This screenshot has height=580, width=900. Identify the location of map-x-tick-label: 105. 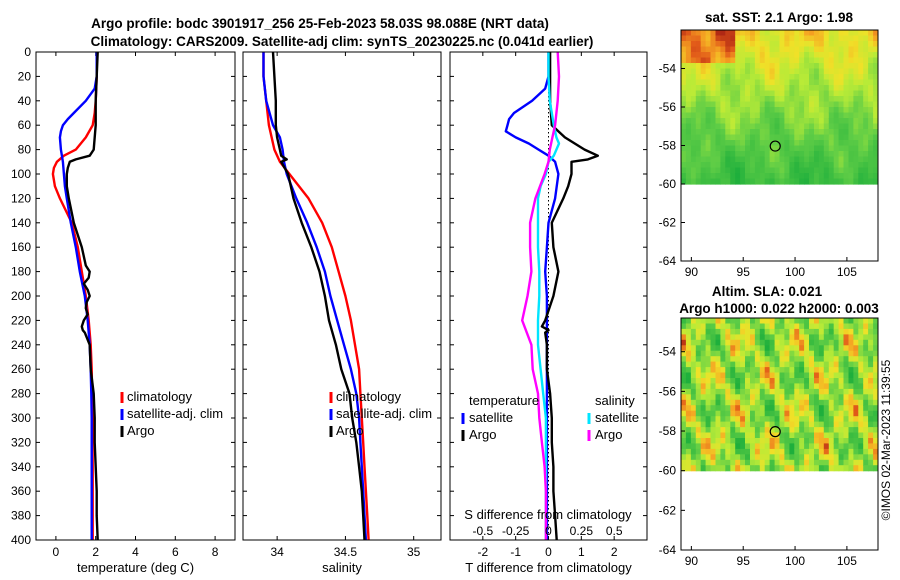
(847, 561).